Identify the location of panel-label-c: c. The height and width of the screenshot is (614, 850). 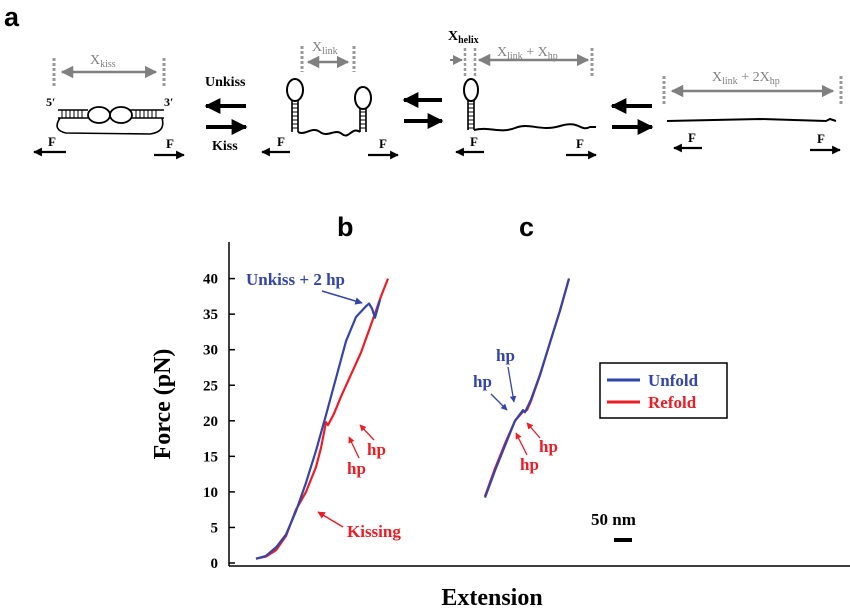
(526, 227).